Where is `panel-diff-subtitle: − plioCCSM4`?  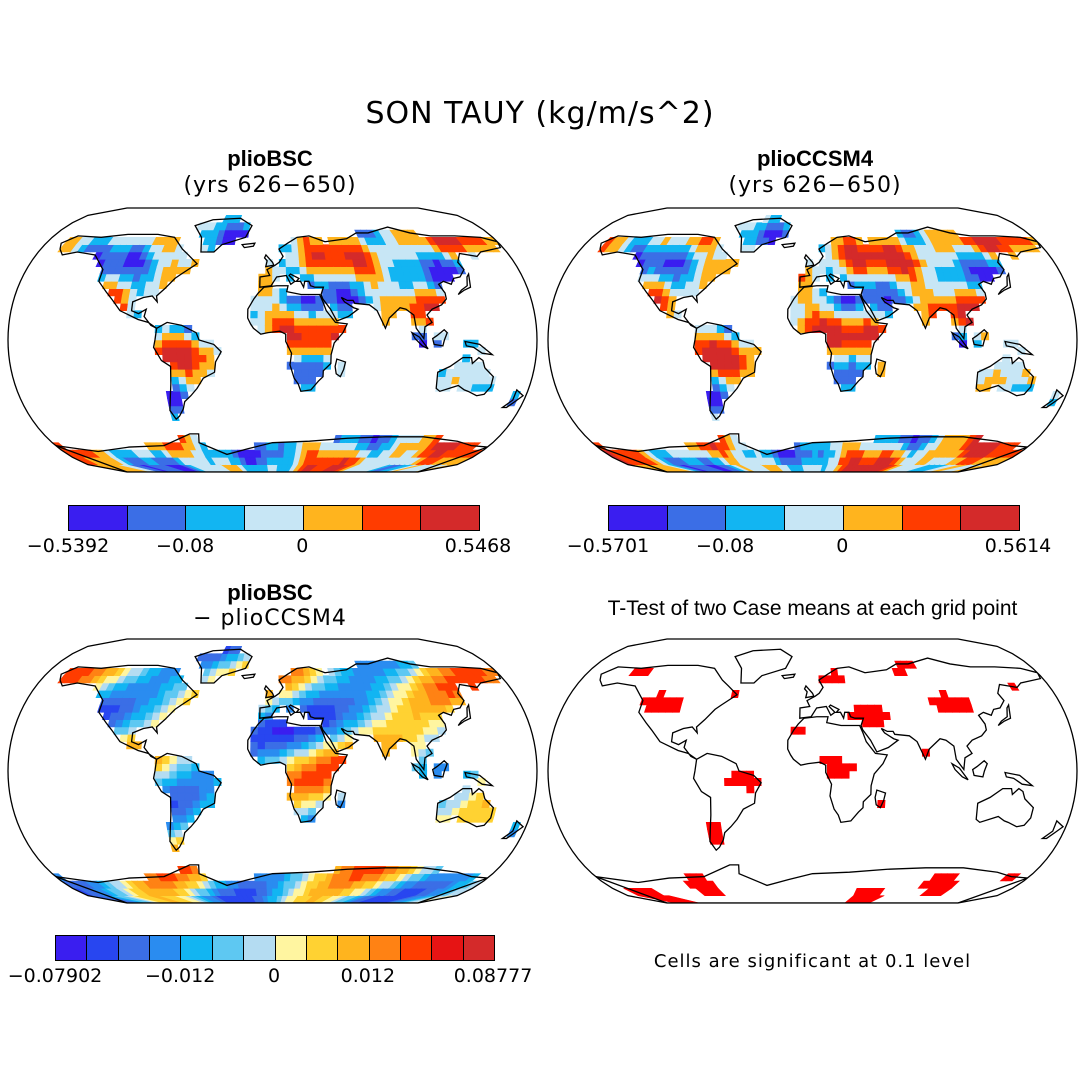 panel-diff-subtitle: − plioCCSM4 is located at coordinates (270, 618).